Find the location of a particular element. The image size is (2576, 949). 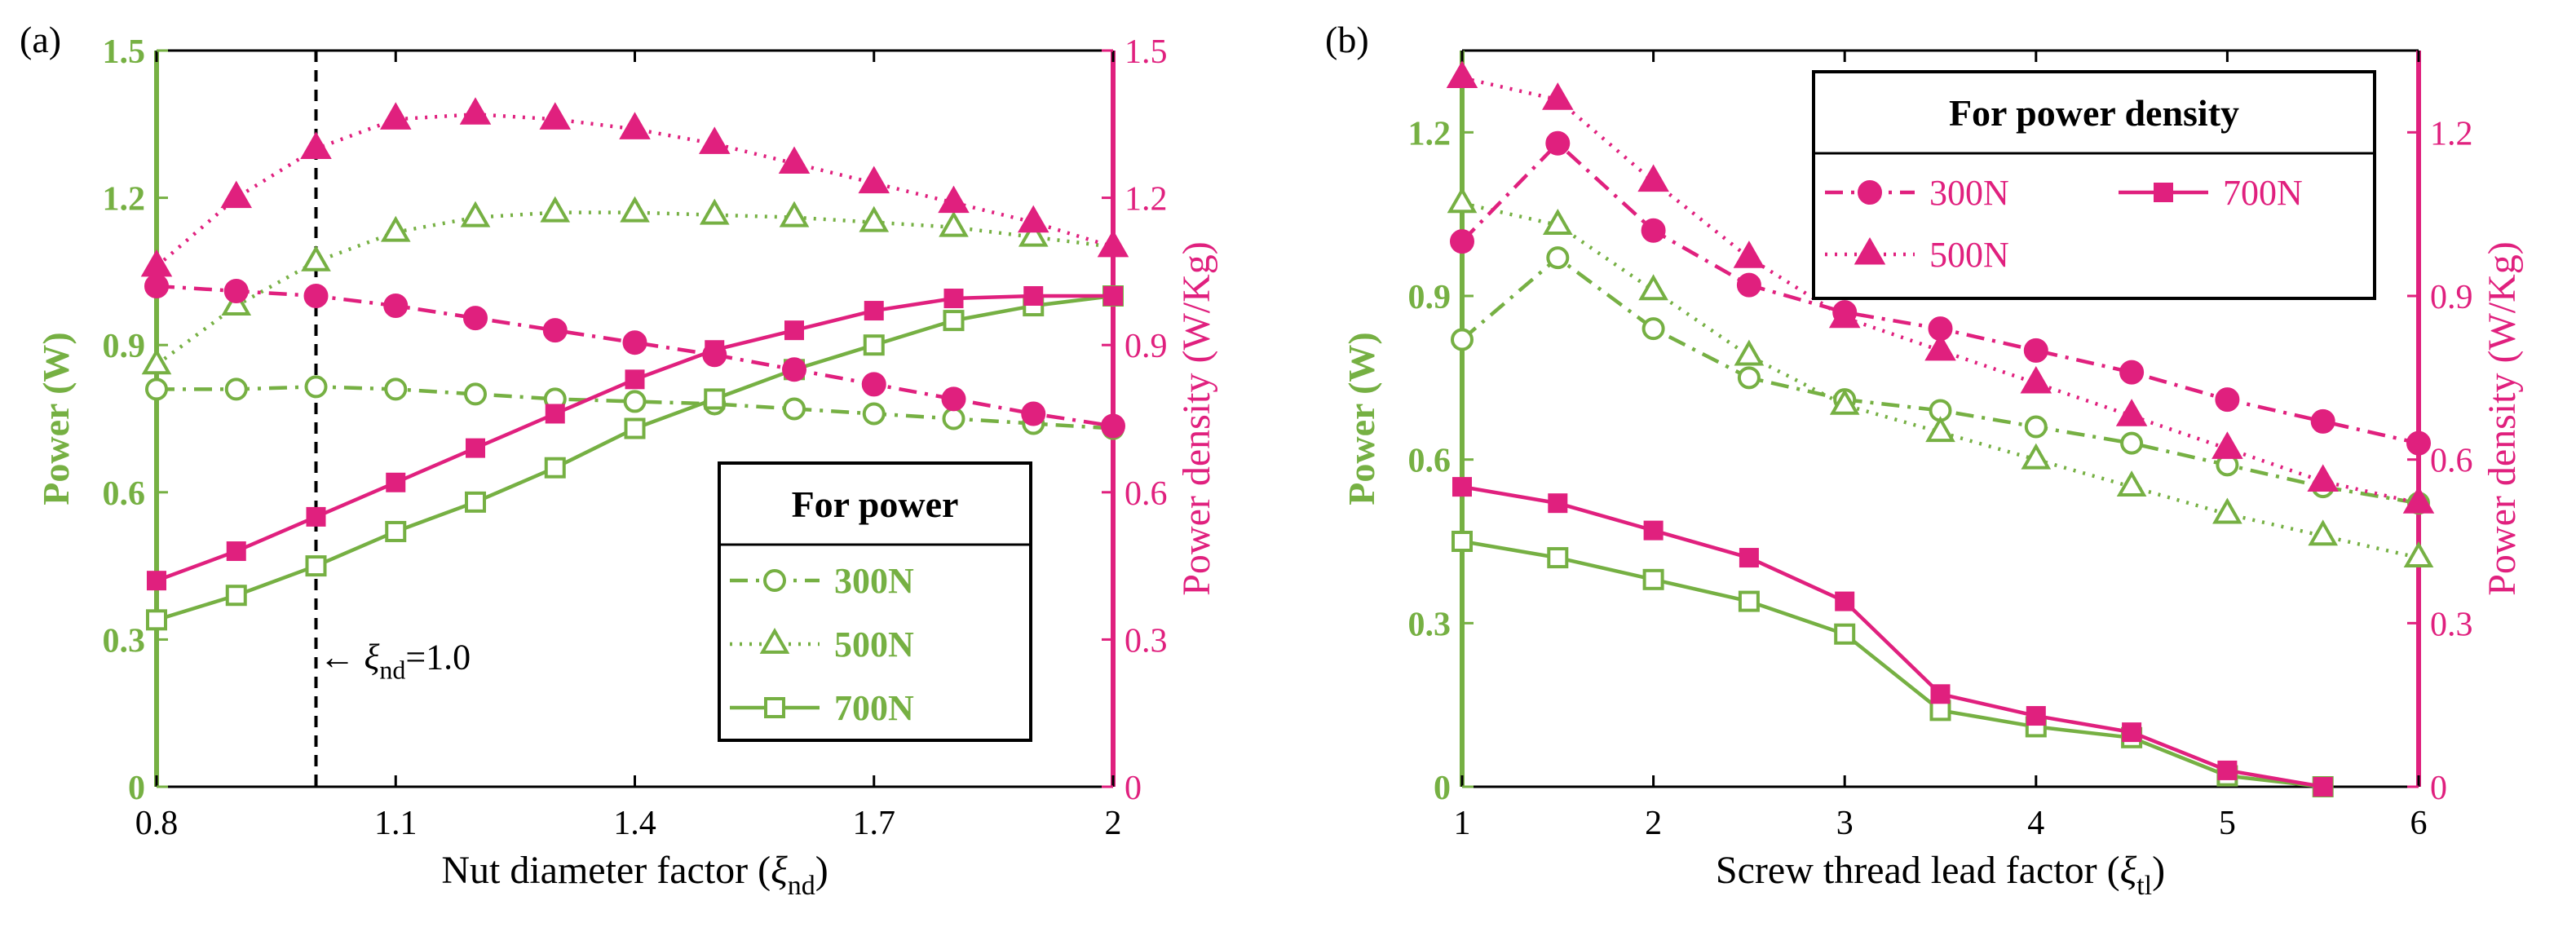

reference-subscript: nd is located at coordinates (392, 670).